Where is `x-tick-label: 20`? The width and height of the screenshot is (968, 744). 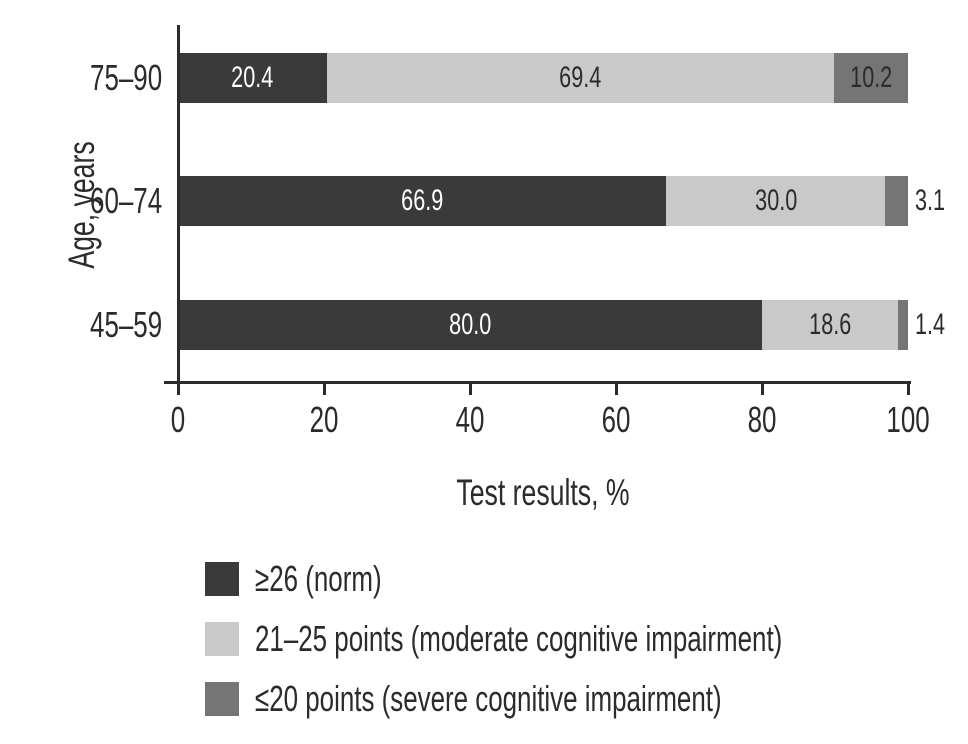
x-tick-label: 20 is located at coordinates (324, 420).